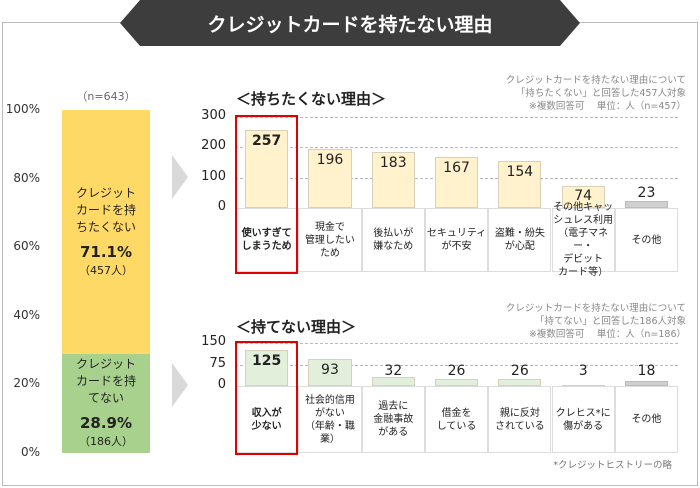 This screenshot has height=488, width=700. I want to click on y-tick: 75, so click(217, 363).